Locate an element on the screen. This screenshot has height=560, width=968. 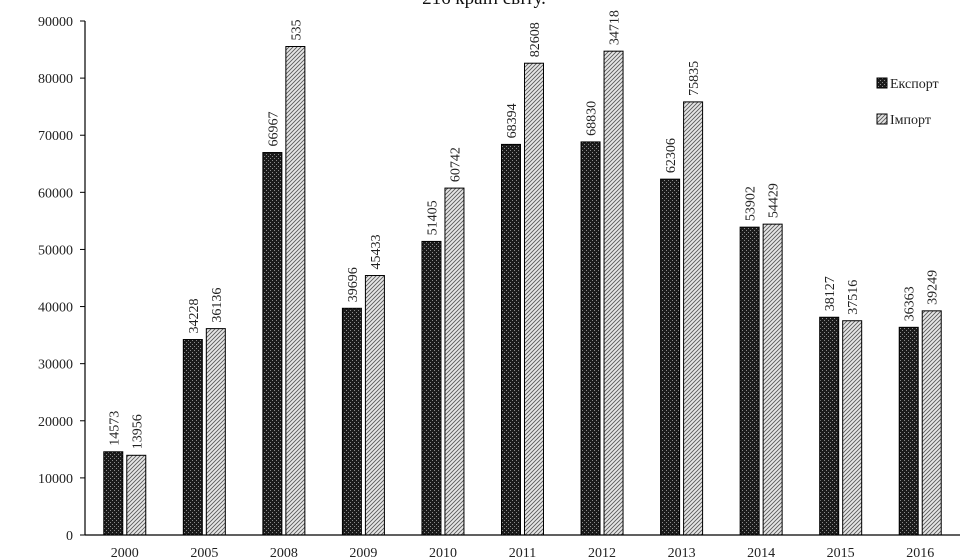
data-label-import-2014: 54429 is located at coordinates (774, 200).